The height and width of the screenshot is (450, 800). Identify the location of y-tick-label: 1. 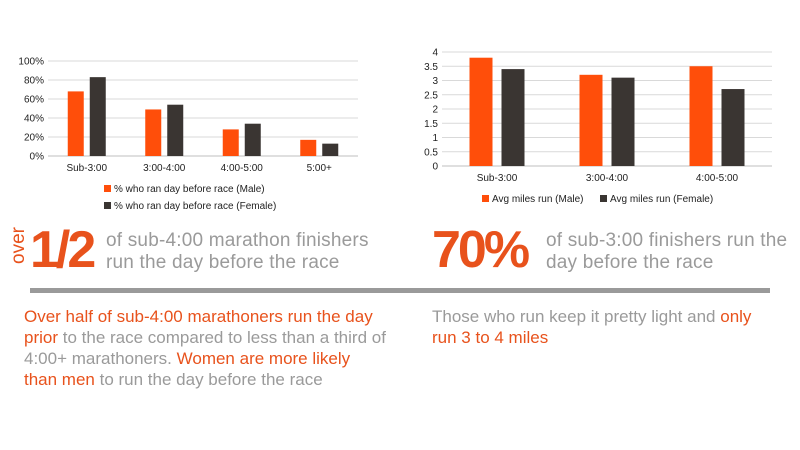
(435, 138).